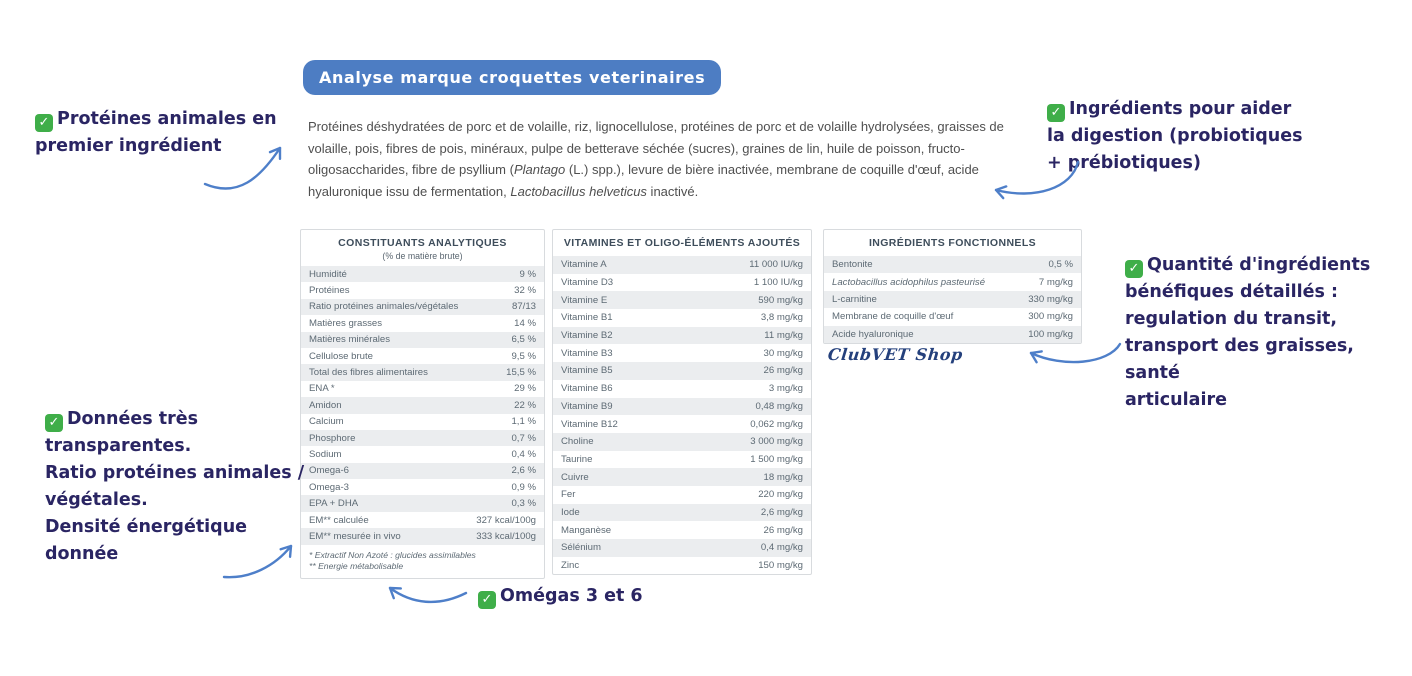 Image resolution: width=1412 pixels, height=676 pixels. I want to click on page-title: Analyse marque croquettes veterinaires, so click(512, 77).